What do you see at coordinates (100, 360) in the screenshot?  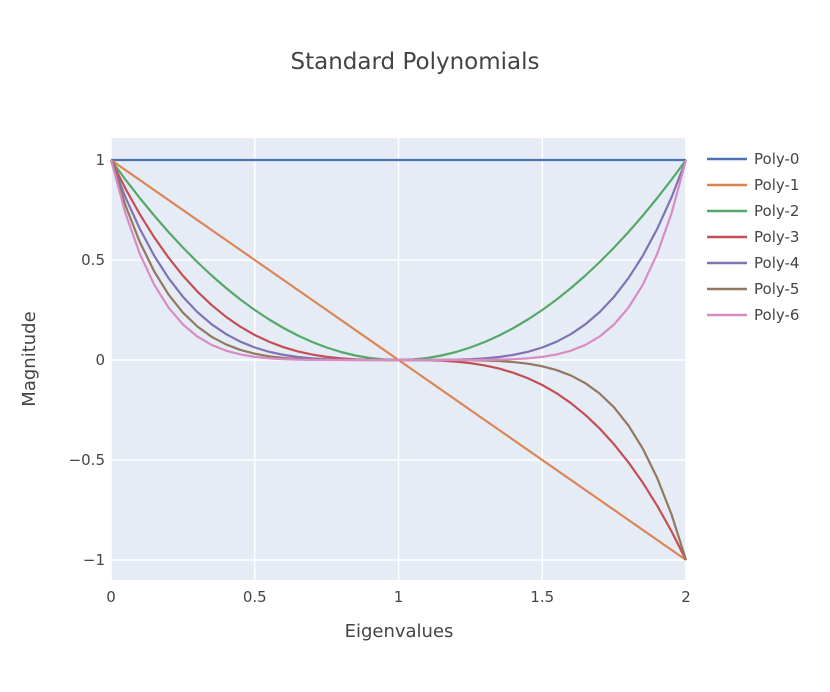 I see `y-tick-label: 0` at bounding box center [100, 360].